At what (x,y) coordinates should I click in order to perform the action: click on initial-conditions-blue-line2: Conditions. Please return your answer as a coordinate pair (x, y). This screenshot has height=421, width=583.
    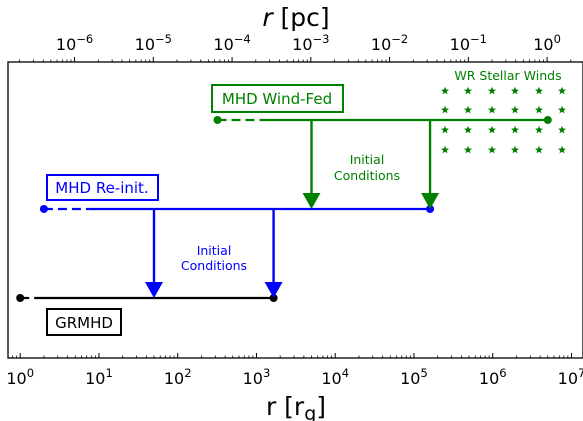
    Looking at the image, I should click on (214, 265).